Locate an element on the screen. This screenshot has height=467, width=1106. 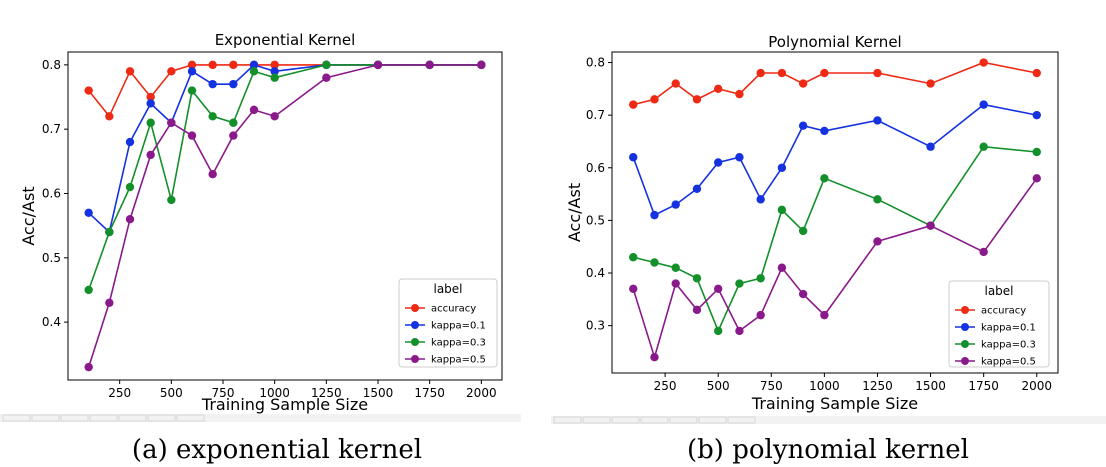
x-tick-label: 1000 is located at coordinates (824, 386).